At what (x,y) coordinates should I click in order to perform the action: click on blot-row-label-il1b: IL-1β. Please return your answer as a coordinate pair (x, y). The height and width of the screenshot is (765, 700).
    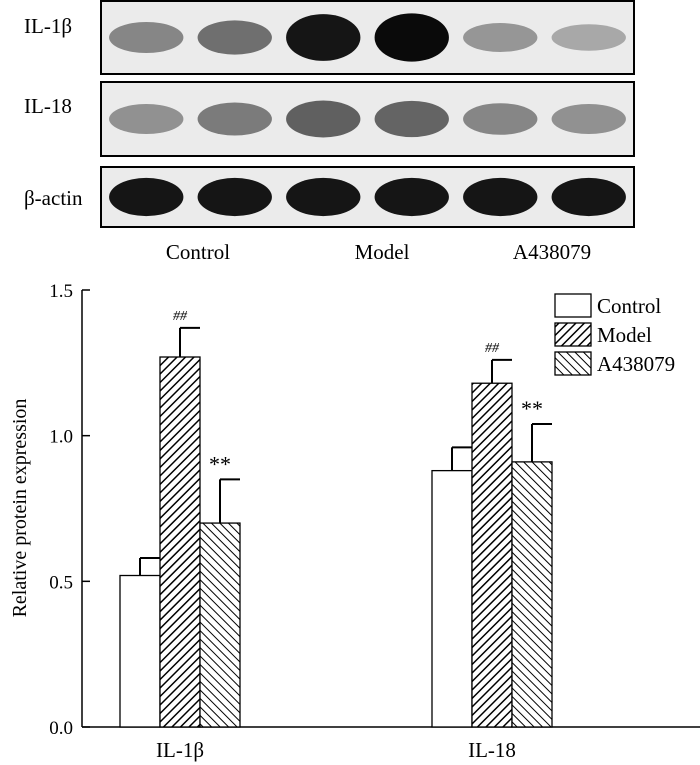
    Looking at the image, I should click on (48, 26).